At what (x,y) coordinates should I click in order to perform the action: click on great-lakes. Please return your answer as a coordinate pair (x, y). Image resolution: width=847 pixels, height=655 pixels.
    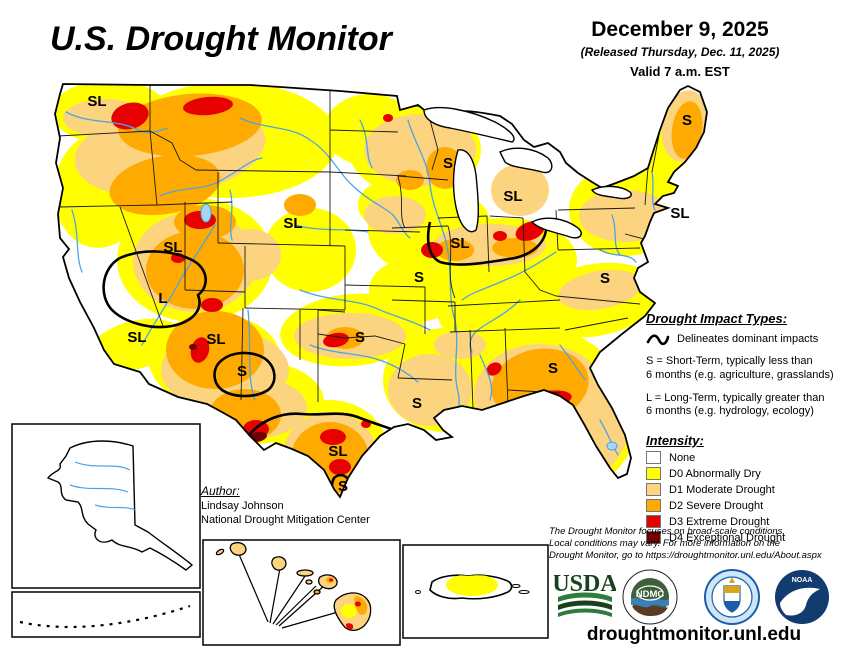
    Looking at the image, I should click on (527, 173).